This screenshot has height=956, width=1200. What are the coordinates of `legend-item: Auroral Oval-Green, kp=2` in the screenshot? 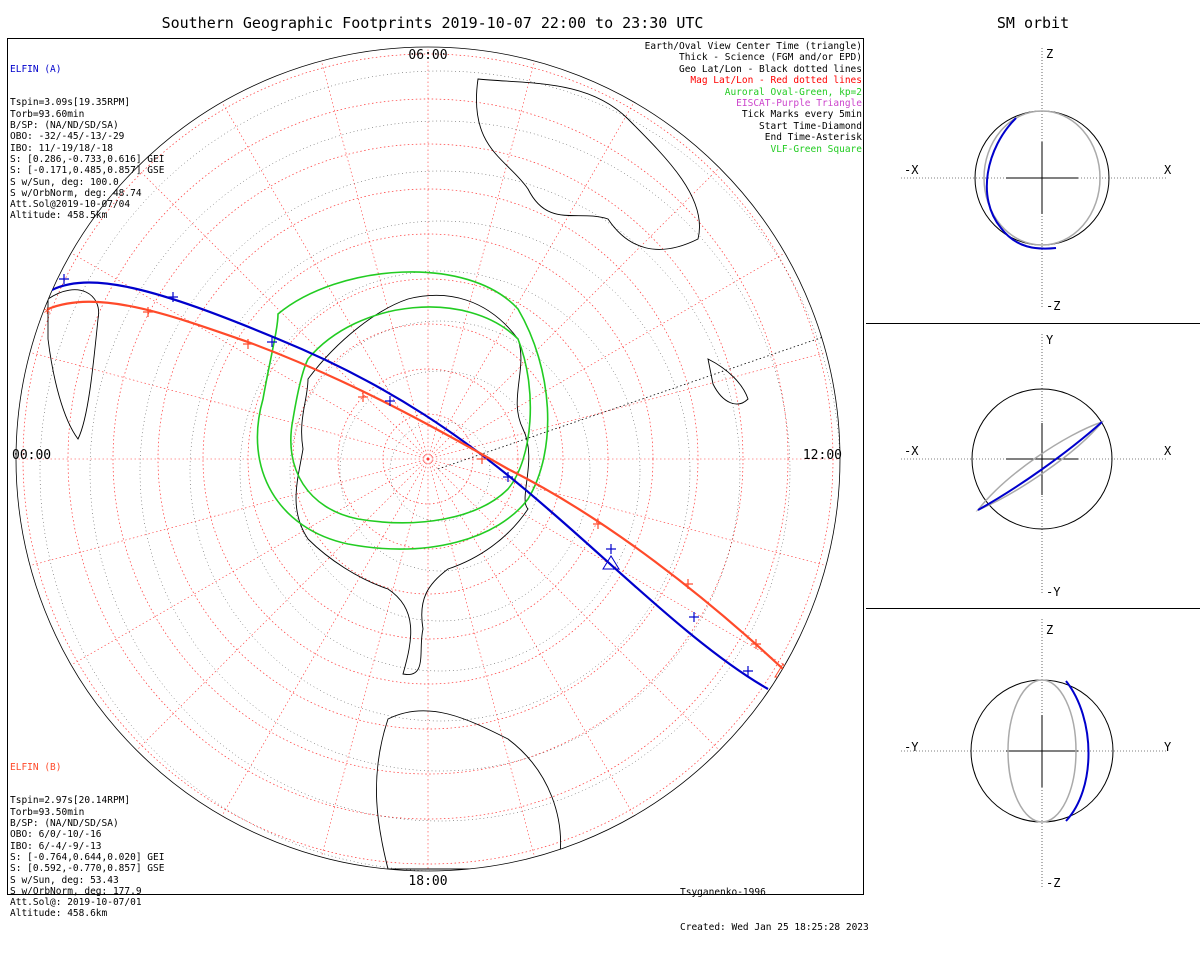 It's located at (793, 92).